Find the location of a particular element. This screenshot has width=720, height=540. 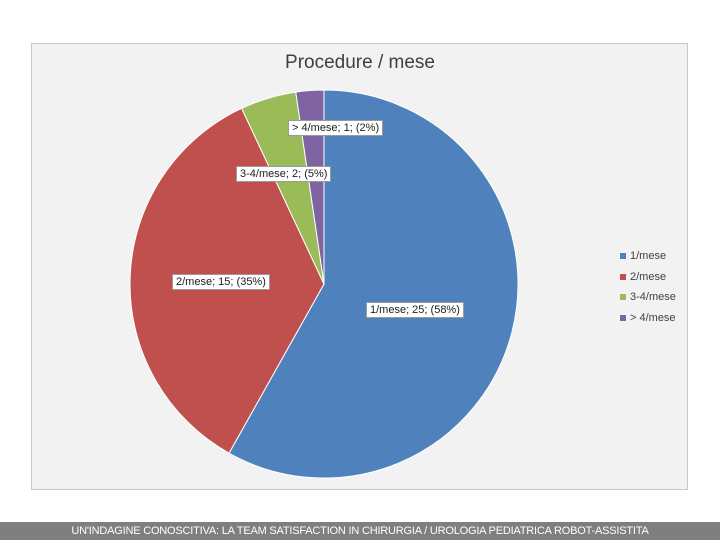

data-label-1-mese: 1/mese; 25; (58%) is located at coordinates (415, 310).